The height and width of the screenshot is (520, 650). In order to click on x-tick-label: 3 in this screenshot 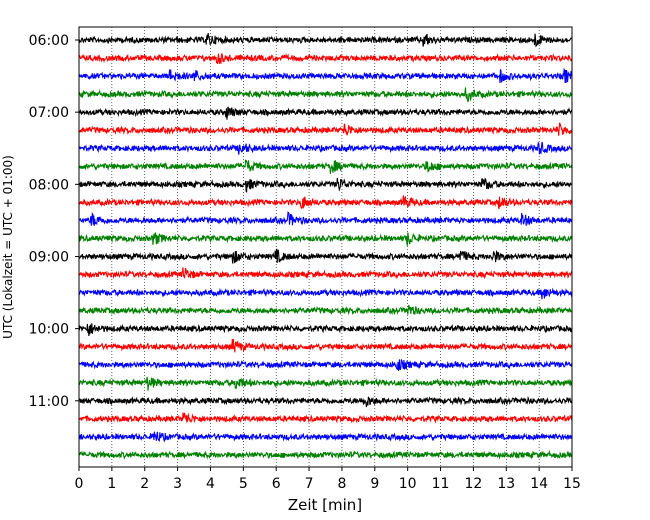, I will do `click(177, 484)`.